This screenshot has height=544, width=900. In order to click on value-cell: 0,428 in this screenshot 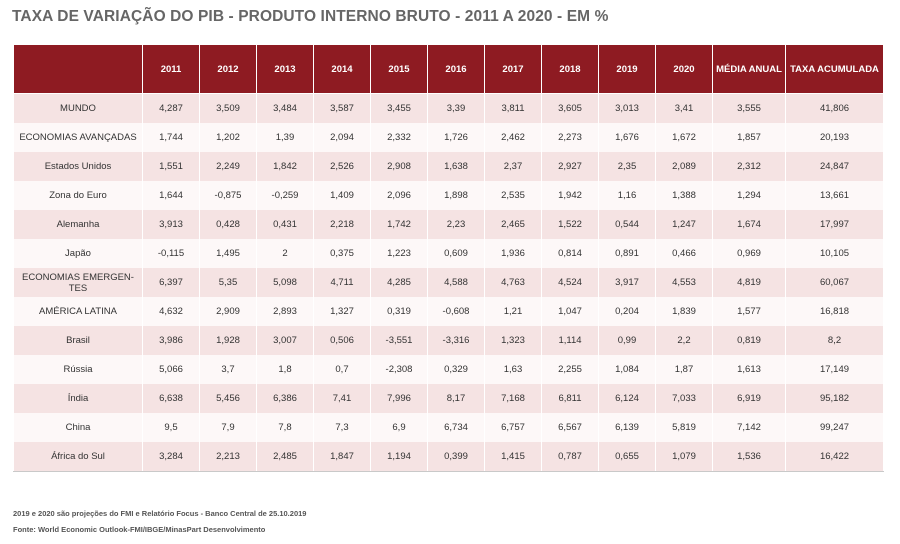, I will do `click(228, 224)`.